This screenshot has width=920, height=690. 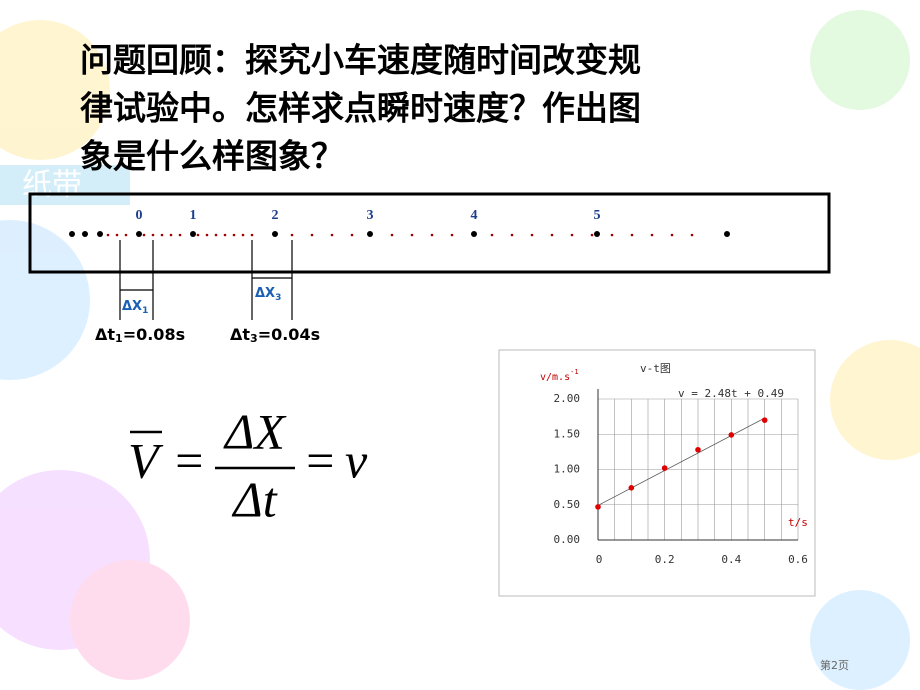 I want to click on rhs: v, so click(x=356, y=460).